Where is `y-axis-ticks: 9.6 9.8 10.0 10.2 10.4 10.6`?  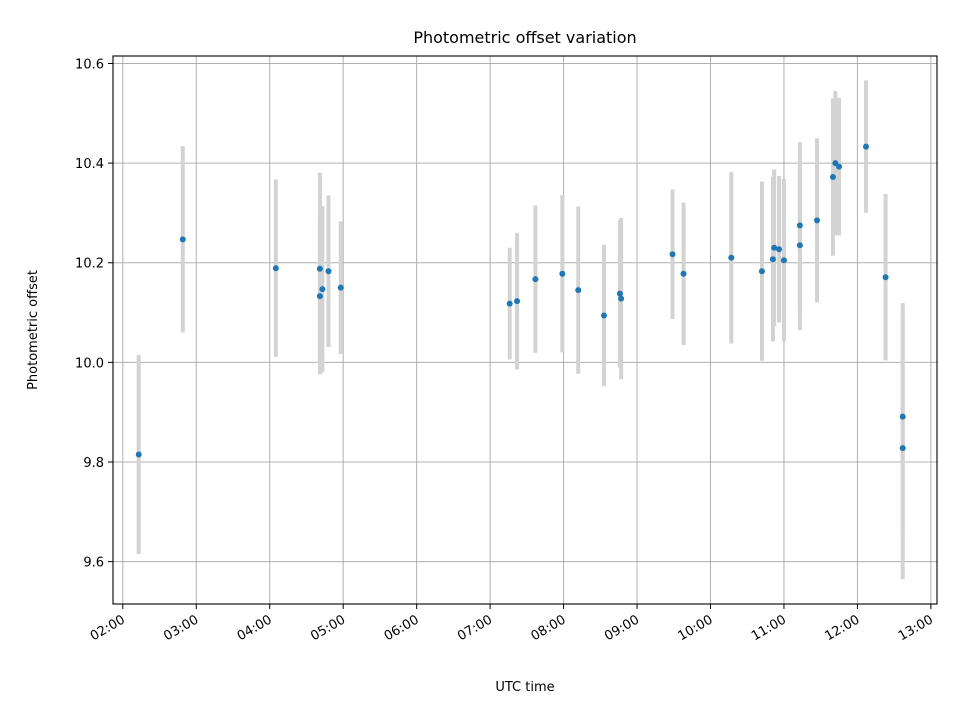 y-axis-ticks: 9.6 9.8 10.0 10.2 10.4 10.6 is located at coordinates (94, 314).